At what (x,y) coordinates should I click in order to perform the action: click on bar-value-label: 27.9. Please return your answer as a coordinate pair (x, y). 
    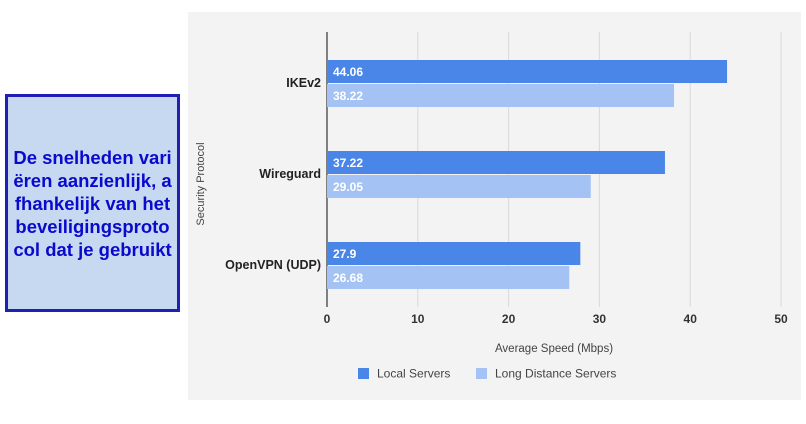
    Looking at the image, I should click on (345, 254).